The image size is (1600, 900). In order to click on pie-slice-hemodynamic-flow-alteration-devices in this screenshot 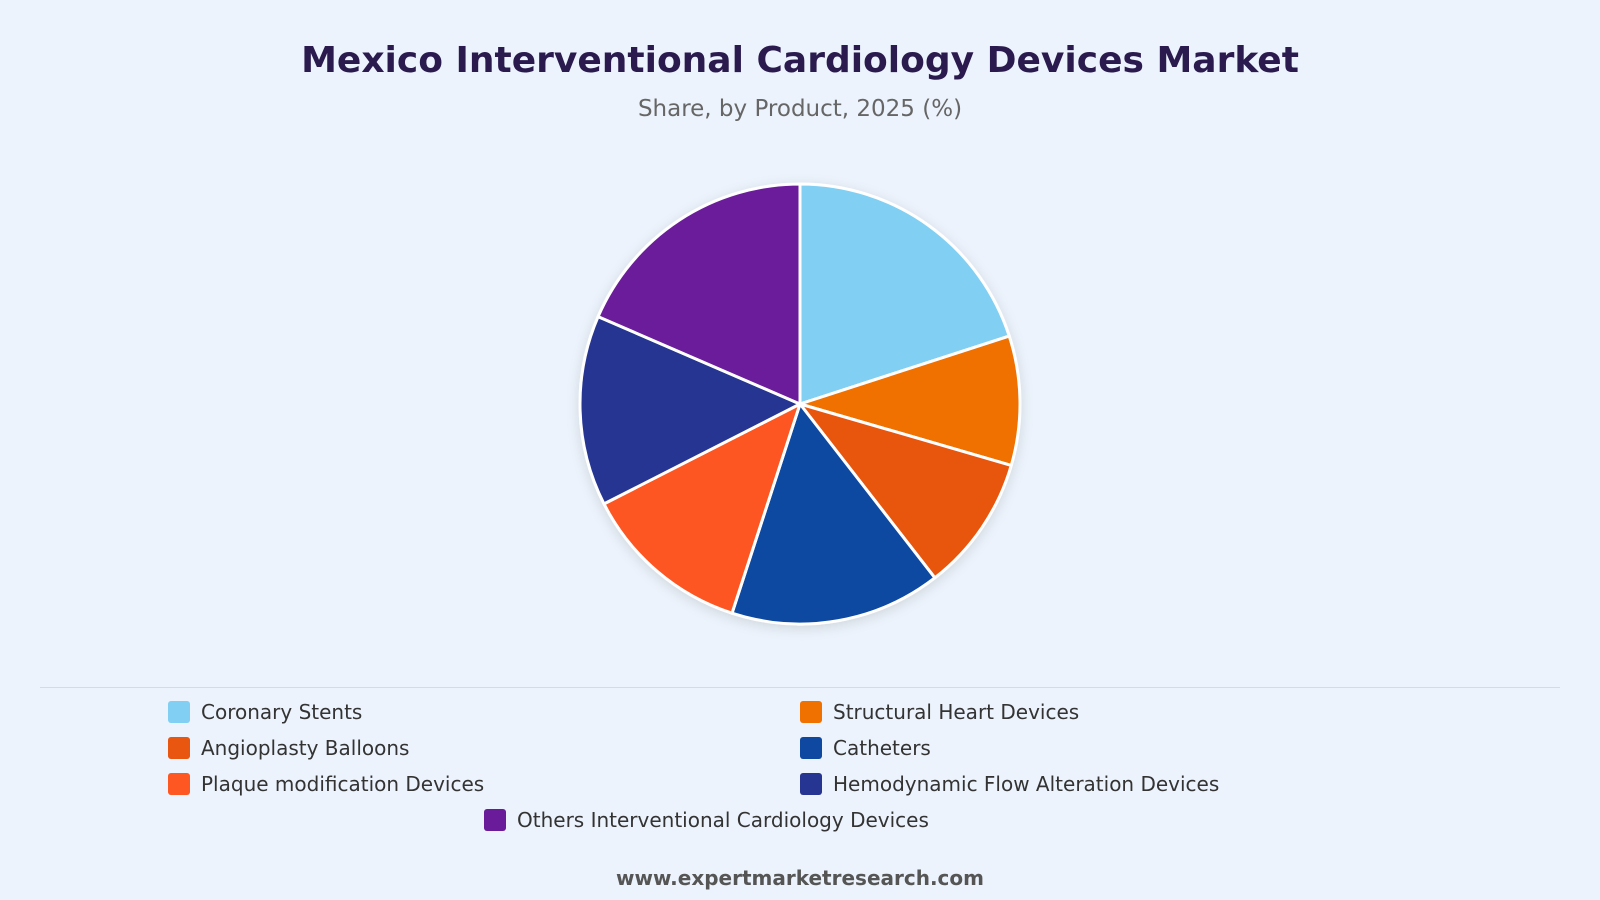, I will do `click(690, 410)`.